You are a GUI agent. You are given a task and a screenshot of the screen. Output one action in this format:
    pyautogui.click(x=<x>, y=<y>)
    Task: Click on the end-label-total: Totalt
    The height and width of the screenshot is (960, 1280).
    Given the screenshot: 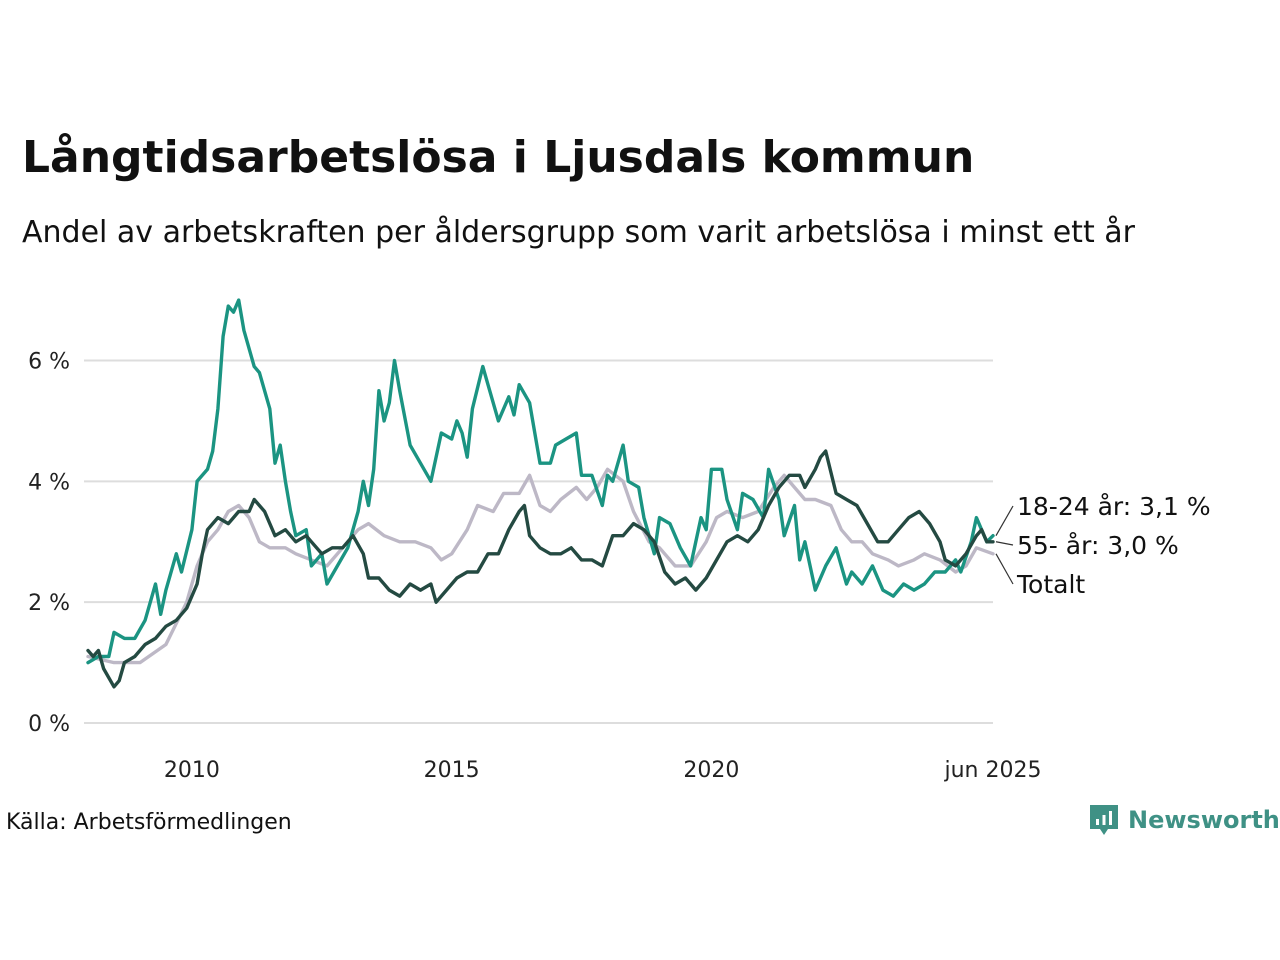 What is the action you would take?
    pyautogui.click(x=1050, y=584)
    